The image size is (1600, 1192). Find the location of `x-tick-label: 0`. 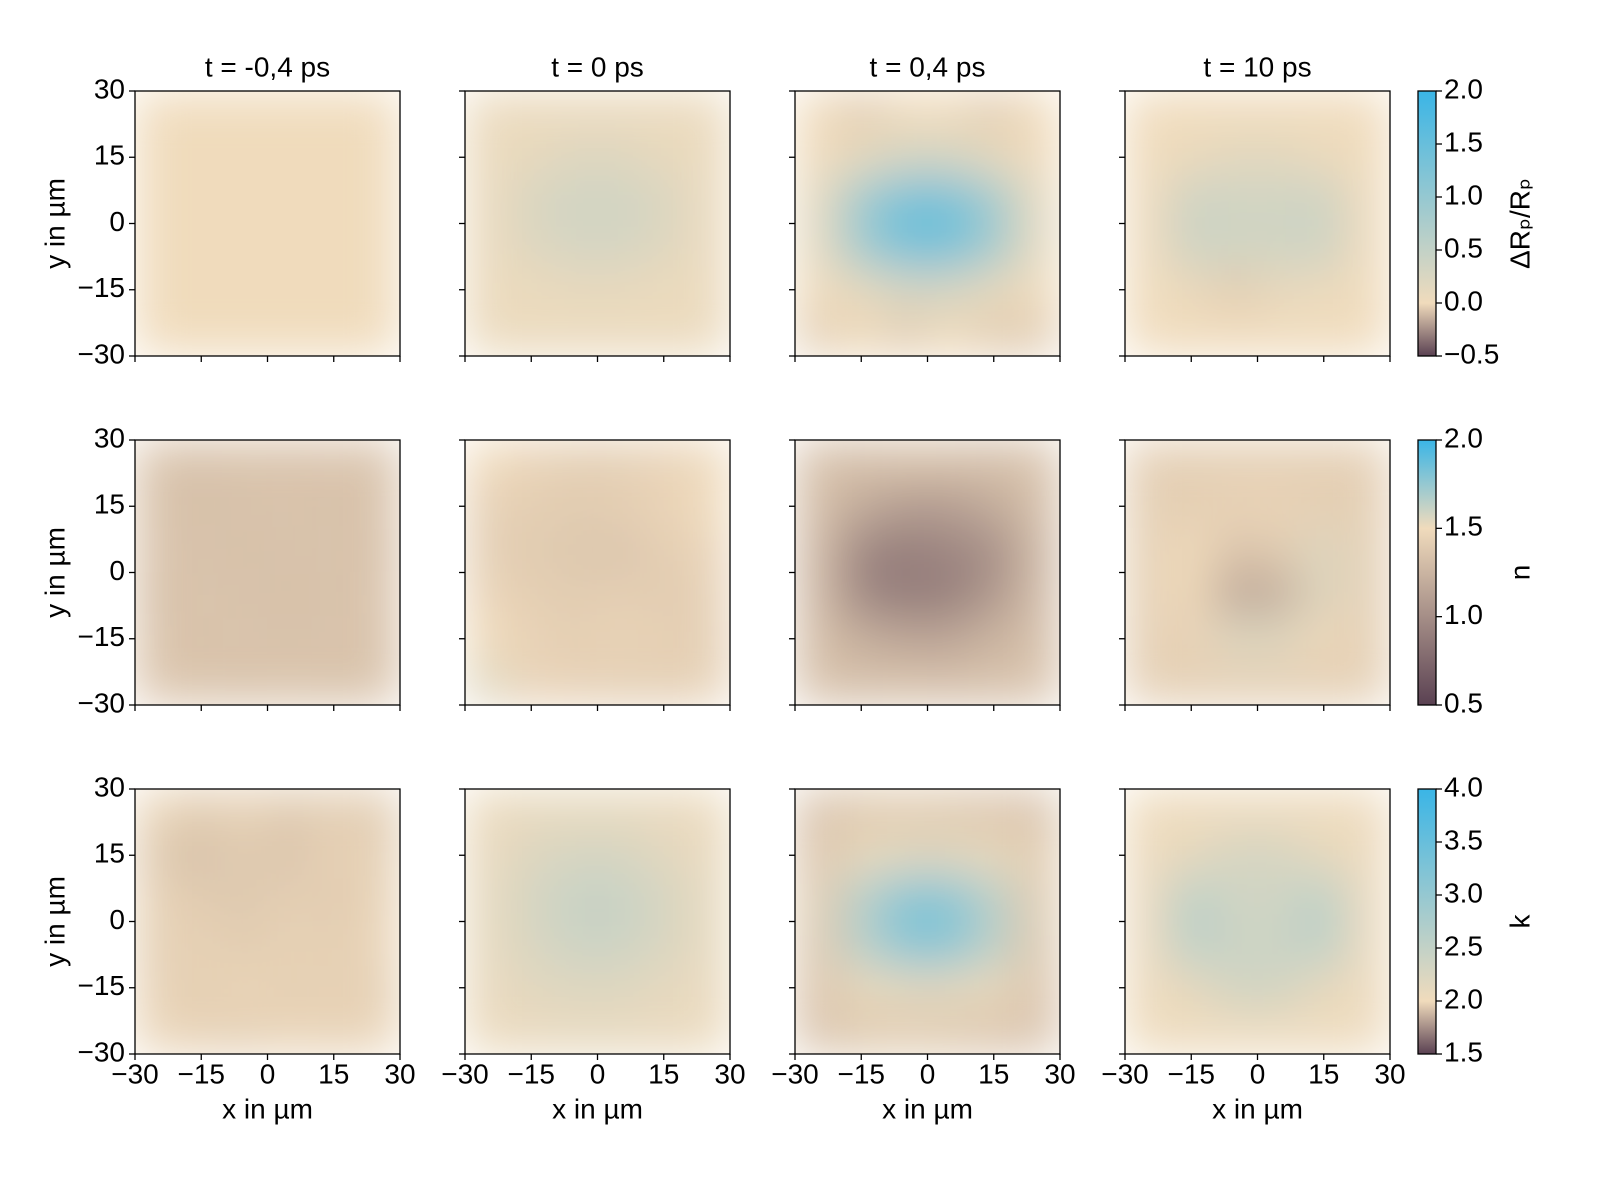

x-tick-label: 0 is located at coordinates (1258, 1073).